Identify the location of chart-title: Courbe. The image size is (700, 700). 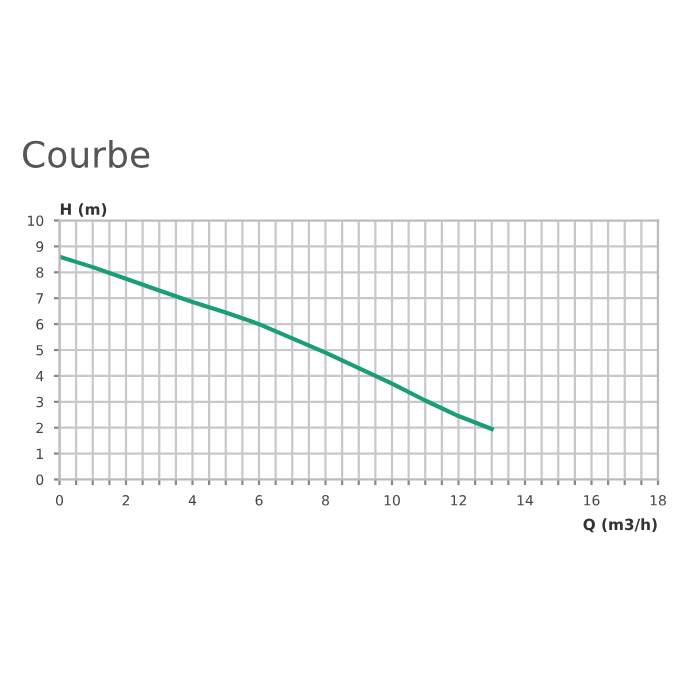
(86, 154).